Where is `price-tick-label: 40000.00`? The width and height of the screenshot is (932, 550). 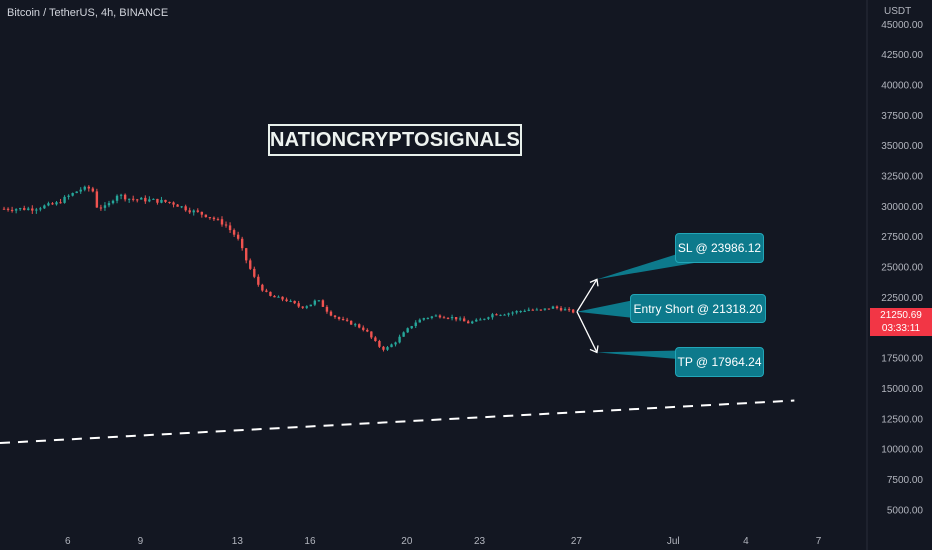
price-tick-label: 40000.00 is located at coordinates (902, 85).